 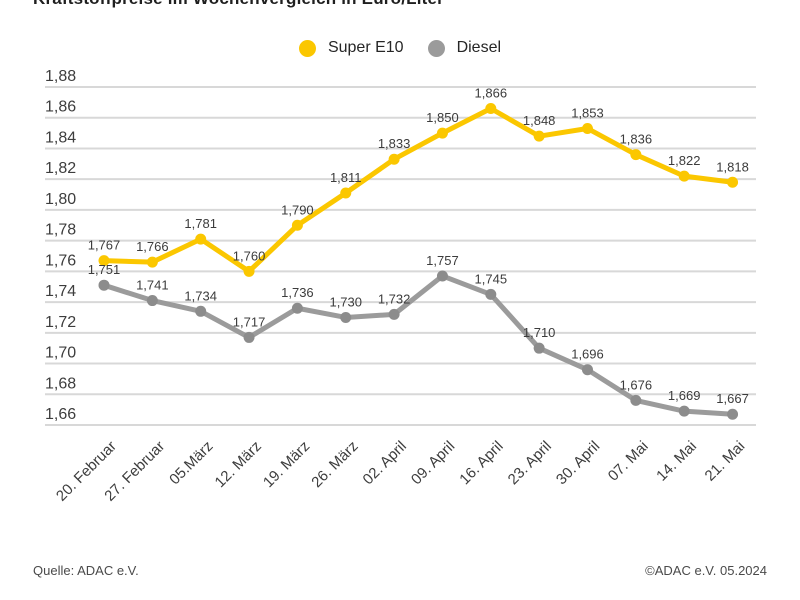 I want to click on y-tick-label: 1,78, so click(x=60, y=230).